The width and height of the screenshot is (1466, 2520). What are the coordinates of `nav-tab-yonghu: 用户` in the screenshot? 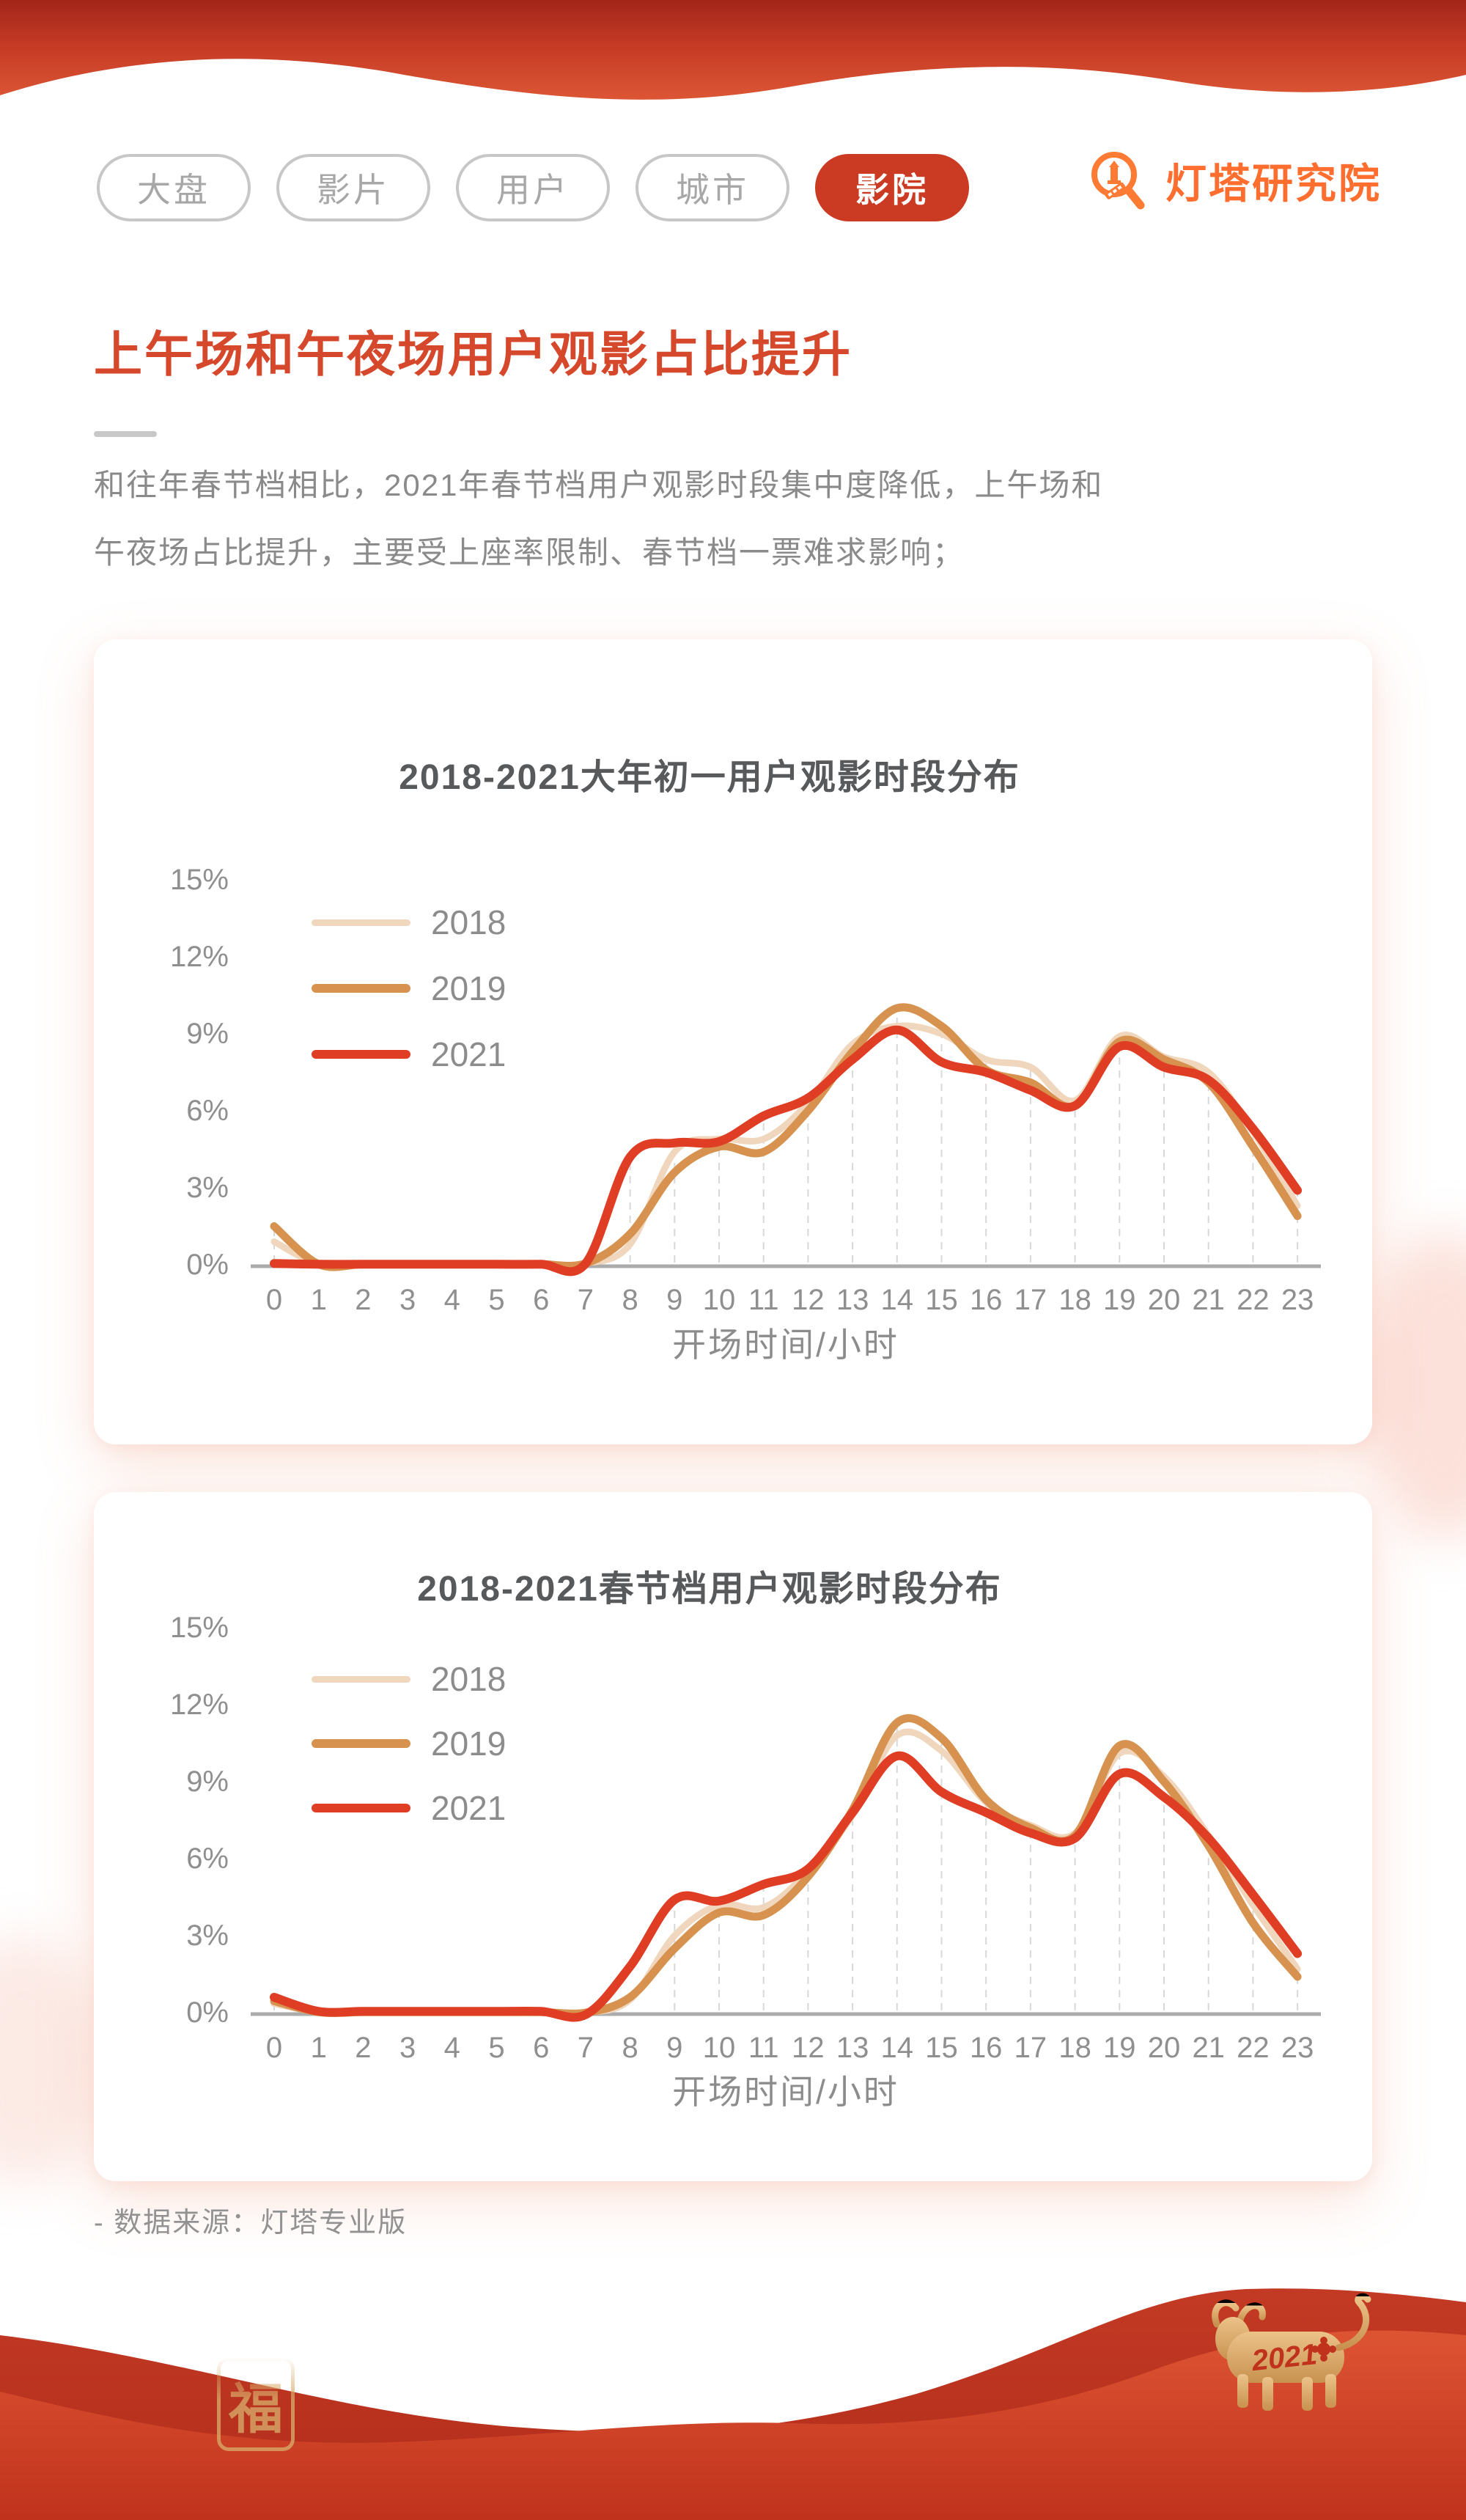 It's located at (533, 187).